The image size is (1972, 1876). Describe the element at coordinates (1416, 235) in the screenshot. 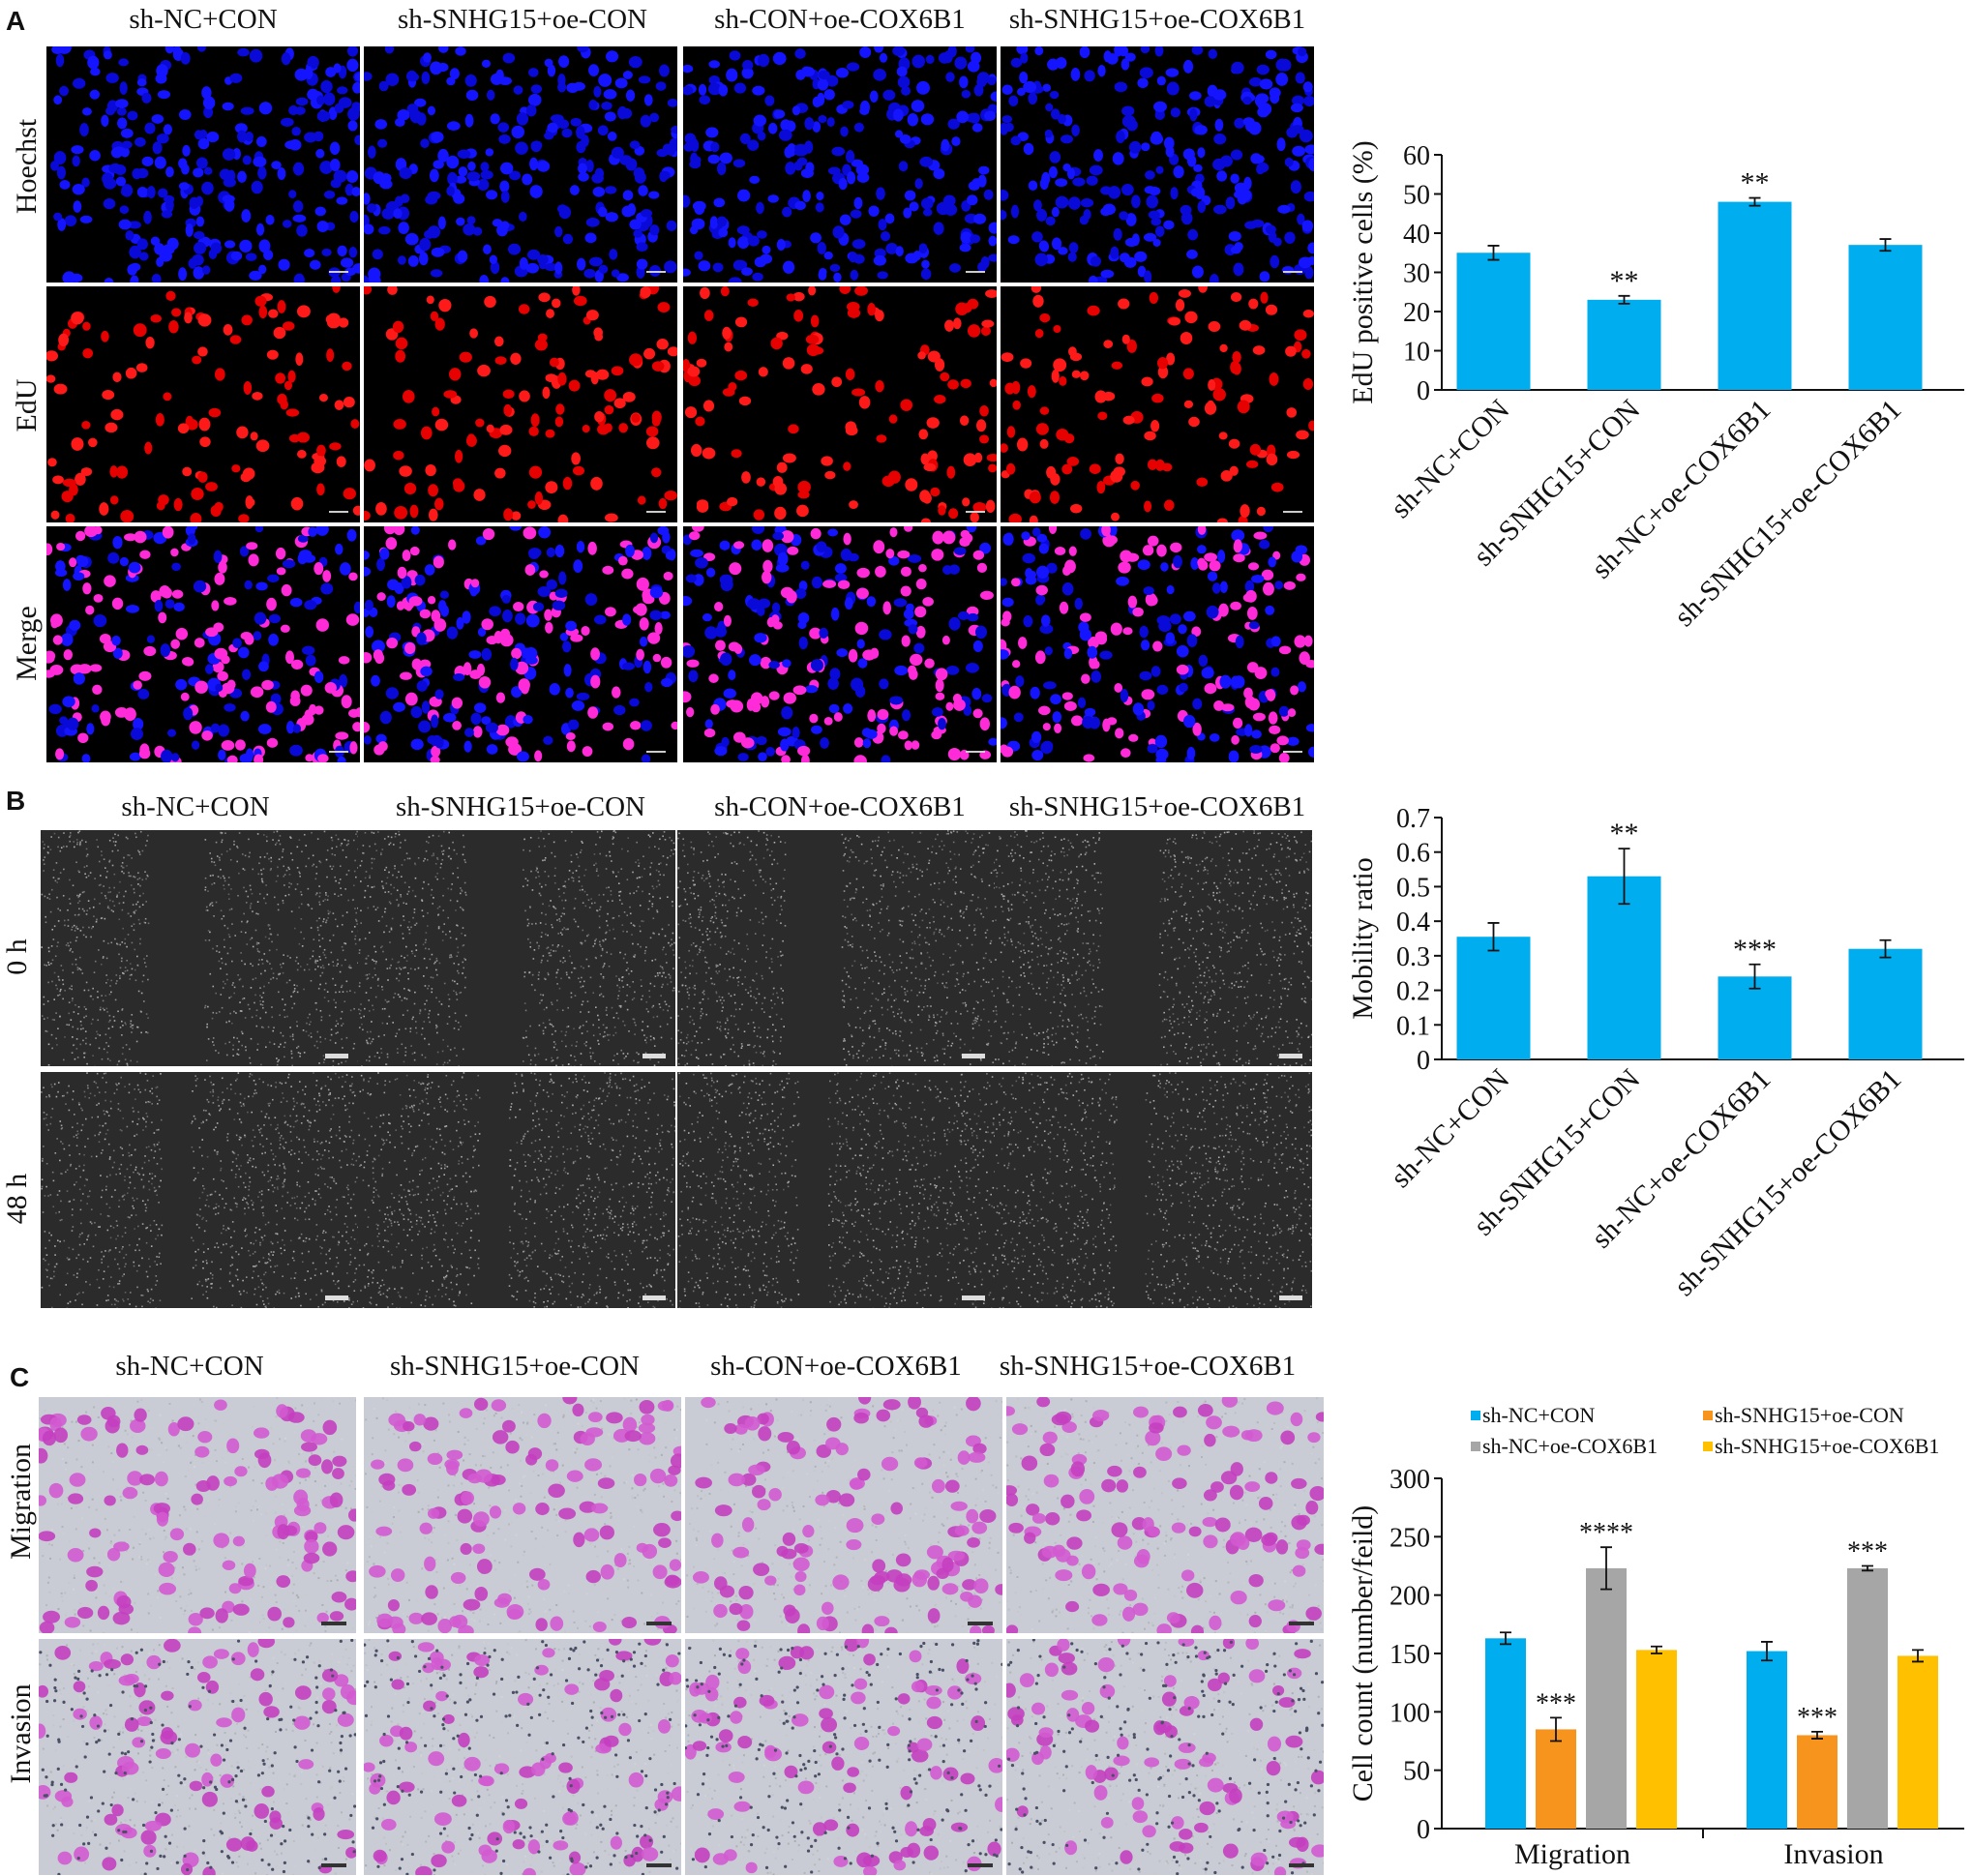

I see `y-tick-label: 40` at that location.